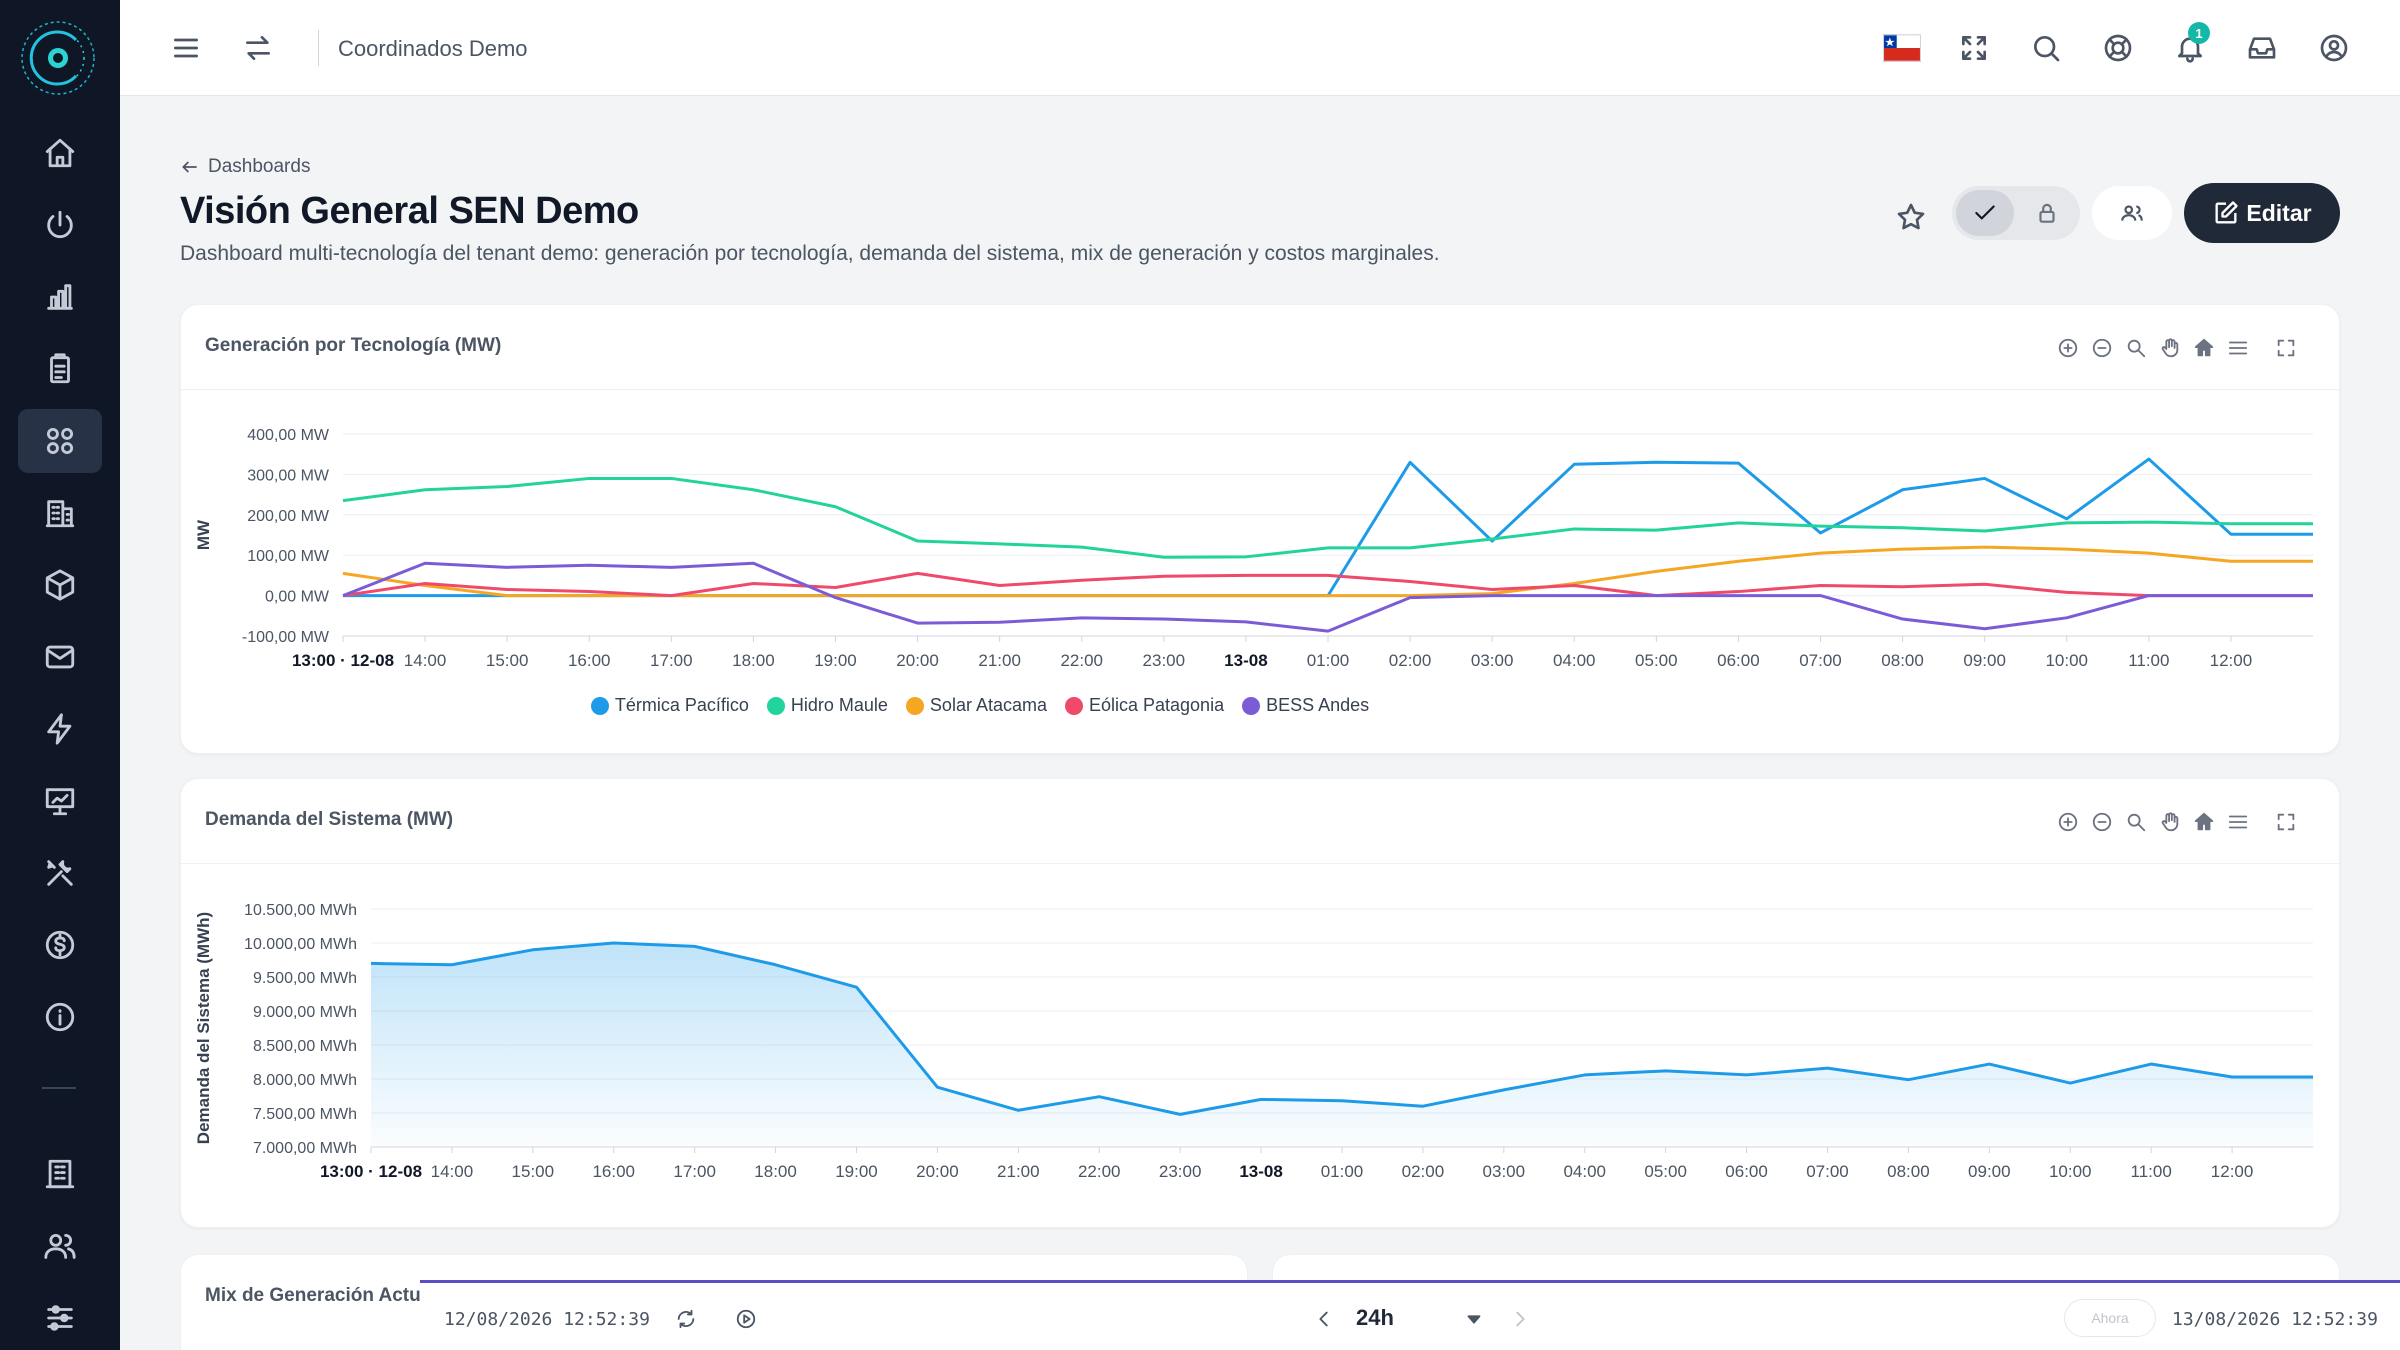  What do you see at coordinates (2016, 213) in the screenshot?
I see `publish-lock-toggle` at bounding box center [2016, 213].